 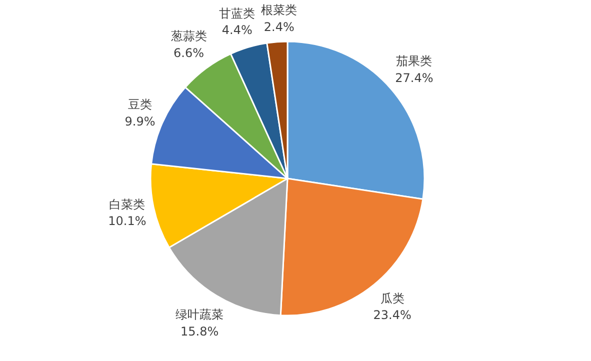 I want to click on data-label: 6.6%, so click(x=189, y=53).